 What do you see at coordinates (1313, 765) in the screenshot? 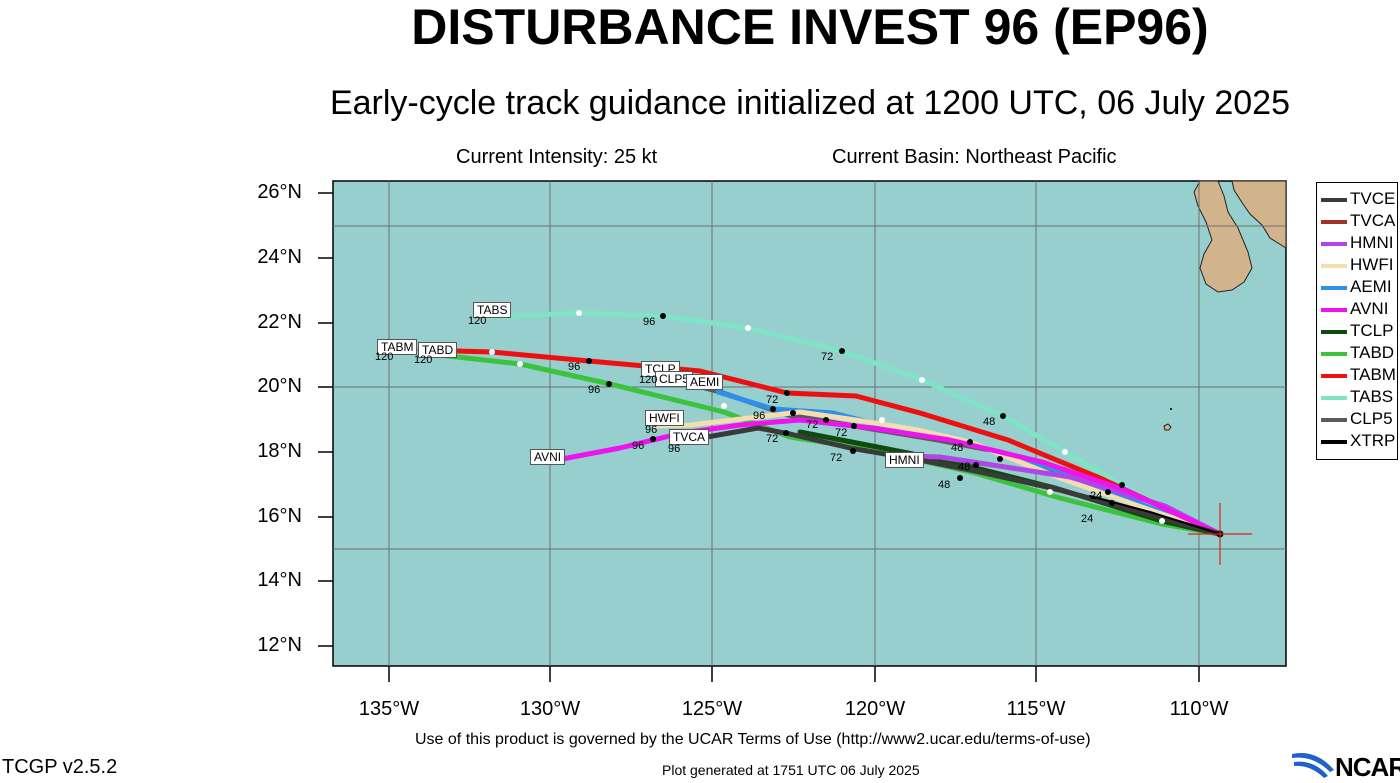
I see `ncar-logo-icon` at bounding box center [1313, 765].